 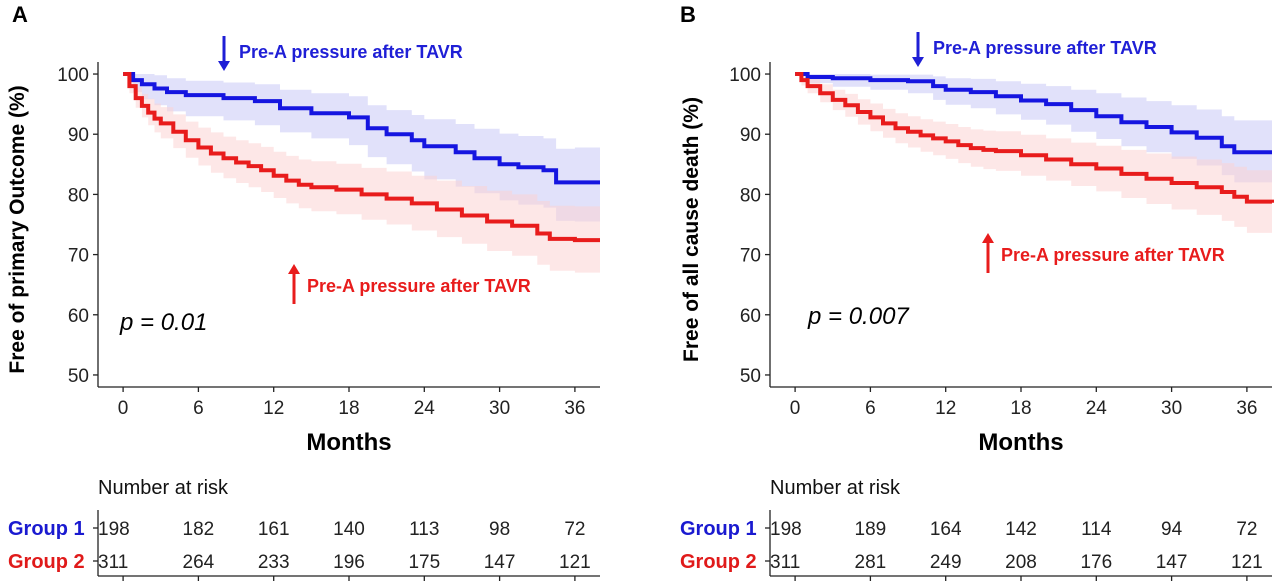 I want to click on risk-count: 142, so click(x=1021, y=529).